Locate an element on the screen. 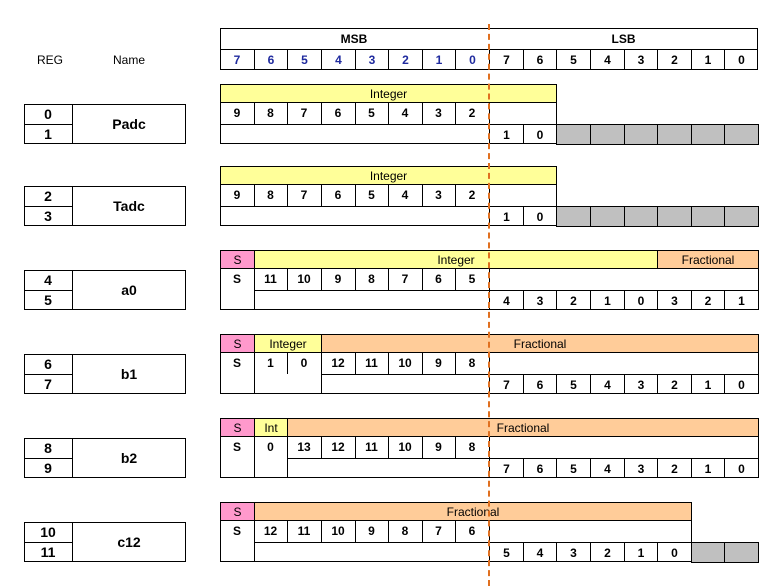  msb-bit-0: 7 is located at coordinates (237, 60).